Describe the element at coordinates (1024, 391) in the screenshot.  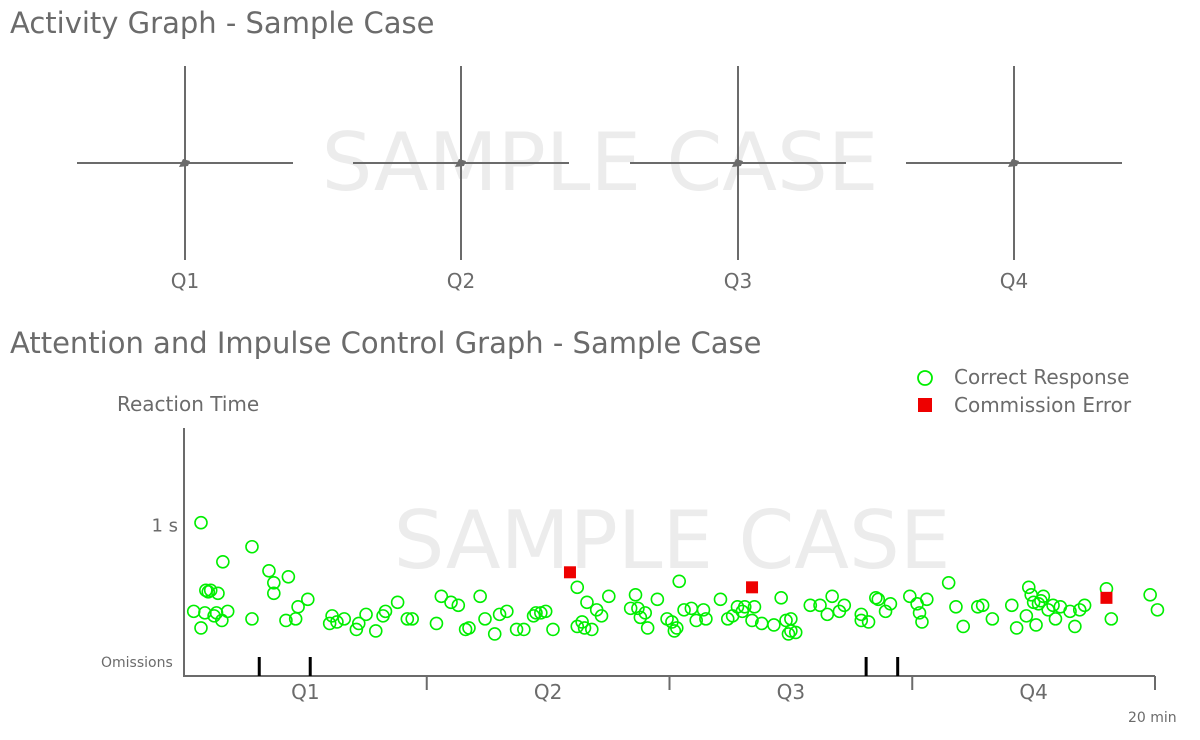
I see `legend: Correct Response Commission Error` at that location.